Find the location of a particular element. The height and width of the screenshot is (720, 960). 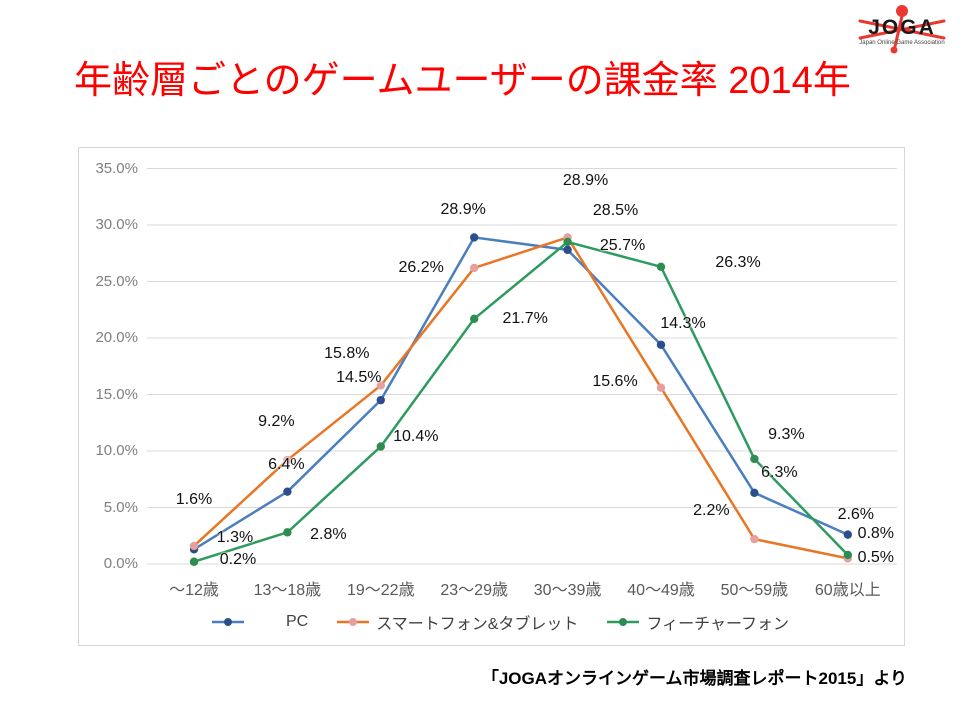

data-label: 14.3% is located at coordinates (683, 323).